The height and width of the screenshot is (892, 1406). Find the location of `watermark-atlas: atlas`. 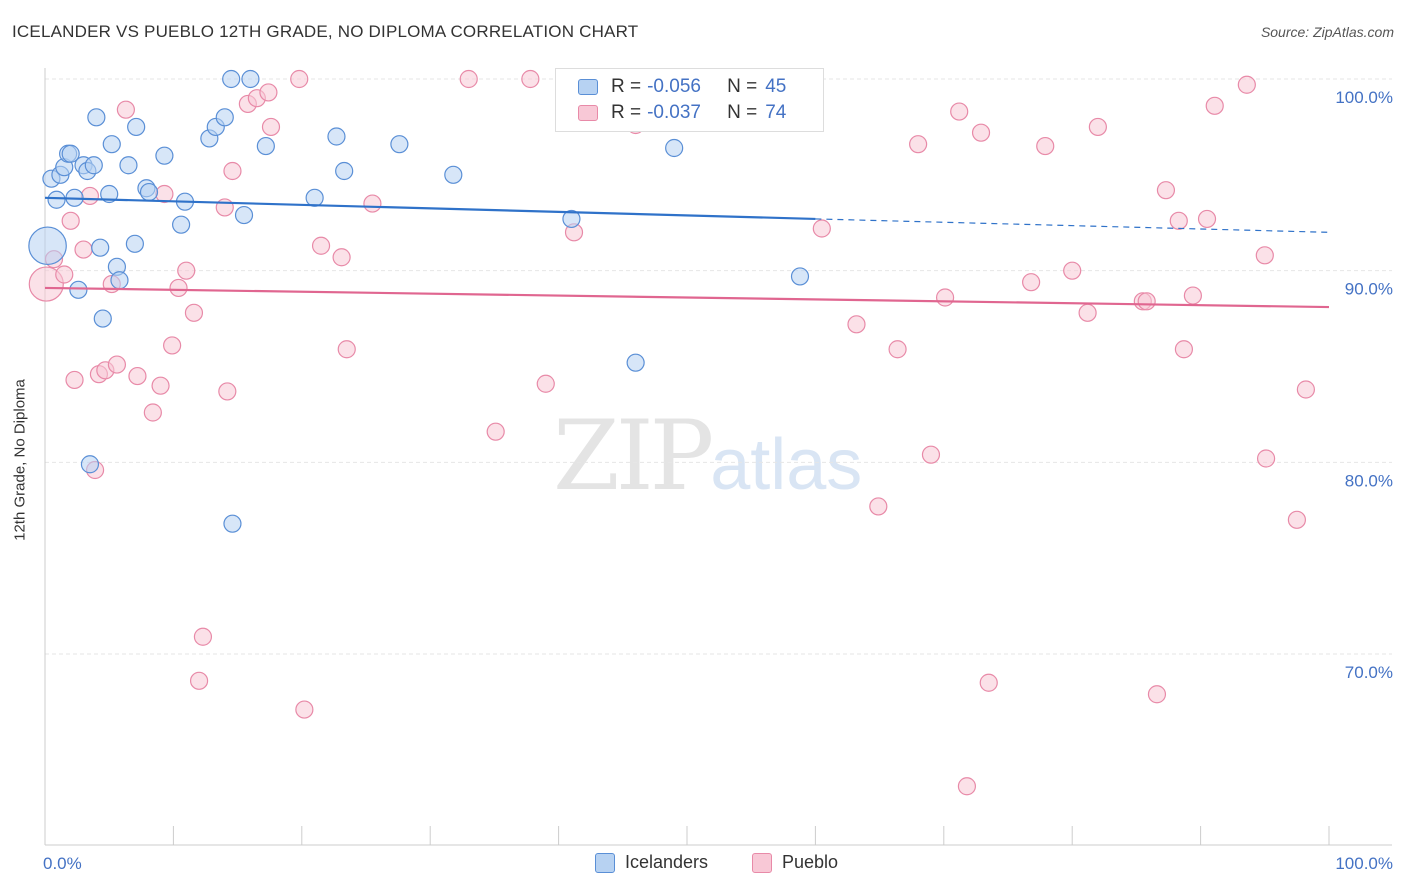

watermark-atlas: atlas is located at coordinates (786, 465).